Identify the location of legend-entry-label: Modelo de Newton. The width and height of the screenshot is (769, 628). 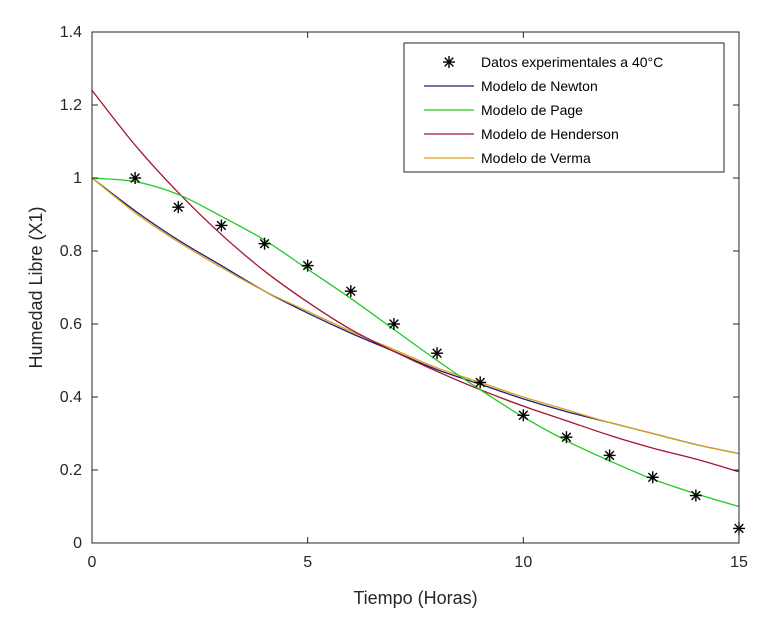
(539, 86).